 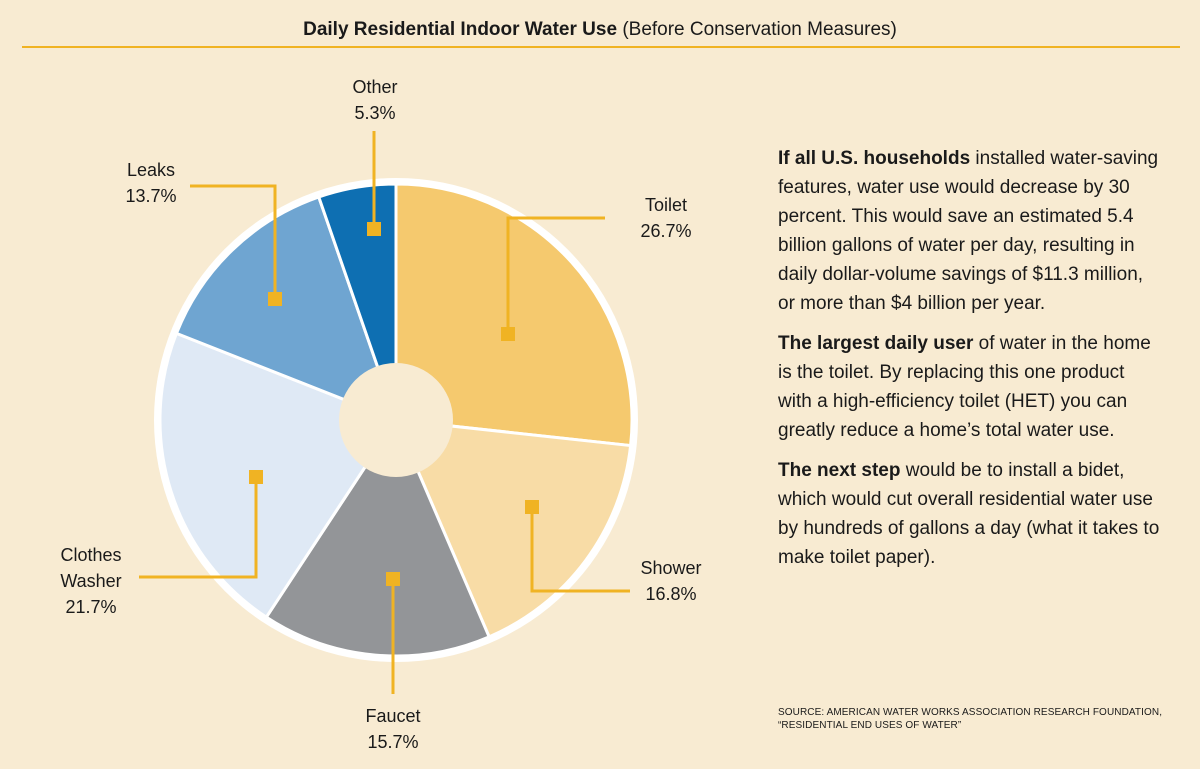 What do you see at coordinates (256, 477) in the screenshot?
I see `leader-marker-clothes-washer` at bounding box center [256, 477].